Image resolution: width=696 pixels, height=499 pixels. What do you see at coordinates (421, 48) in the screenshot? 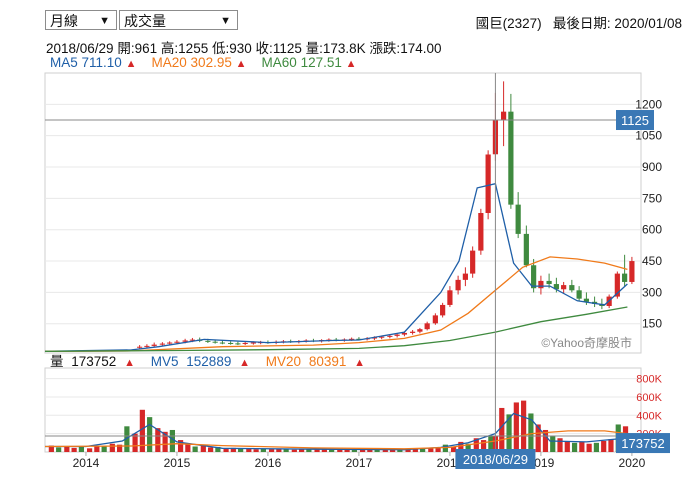
I see `change-value: 174.00` at bounding box center [421, 48].